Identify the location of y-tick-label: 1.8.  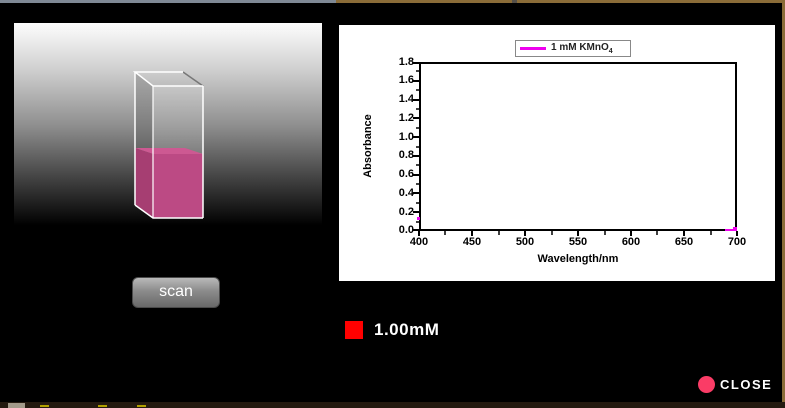
(406, 62).